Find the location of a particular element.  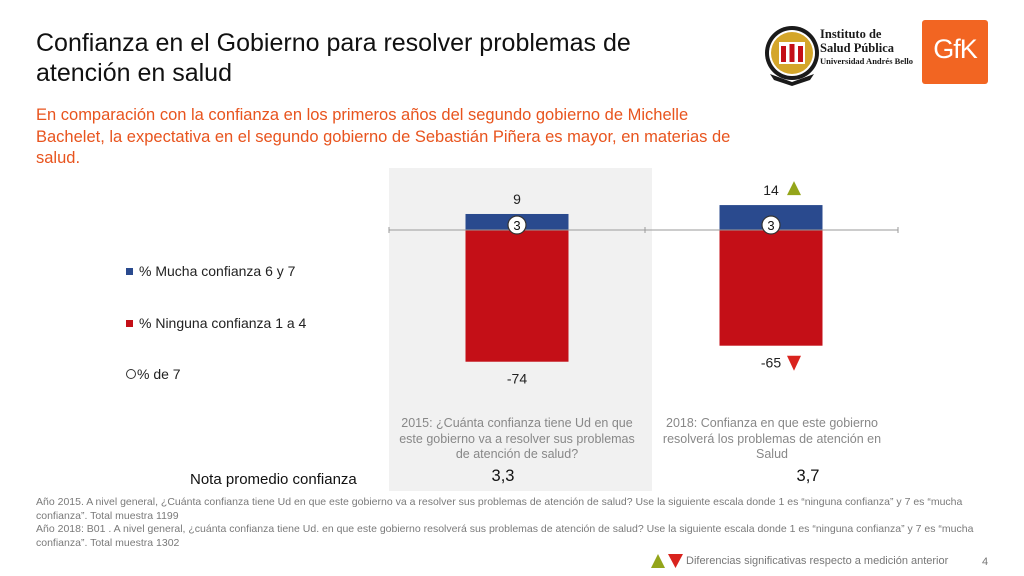

marker-de7-2015 is located at coordinates (517, 225).